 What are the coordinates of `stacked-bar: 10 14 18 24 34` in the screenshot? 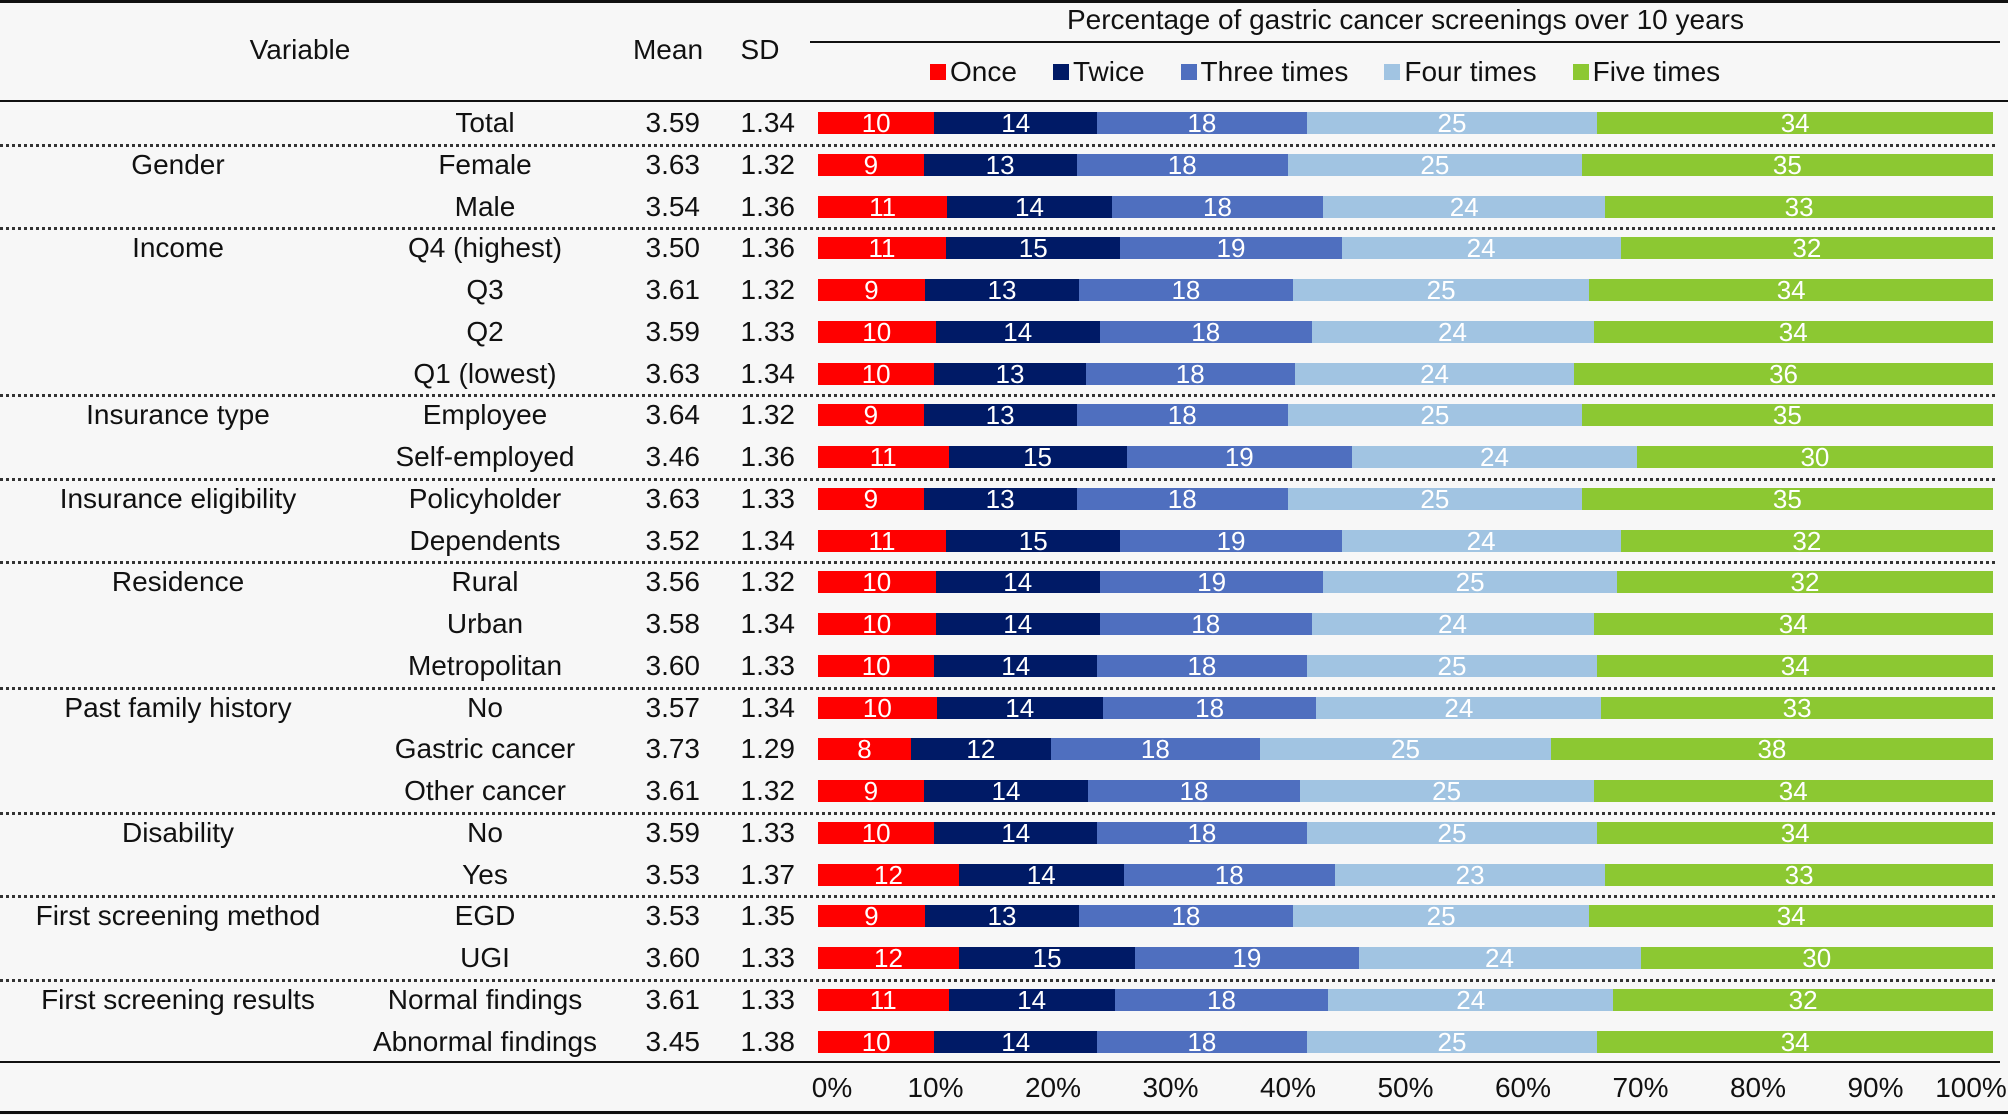 It's located at (1405, 624).